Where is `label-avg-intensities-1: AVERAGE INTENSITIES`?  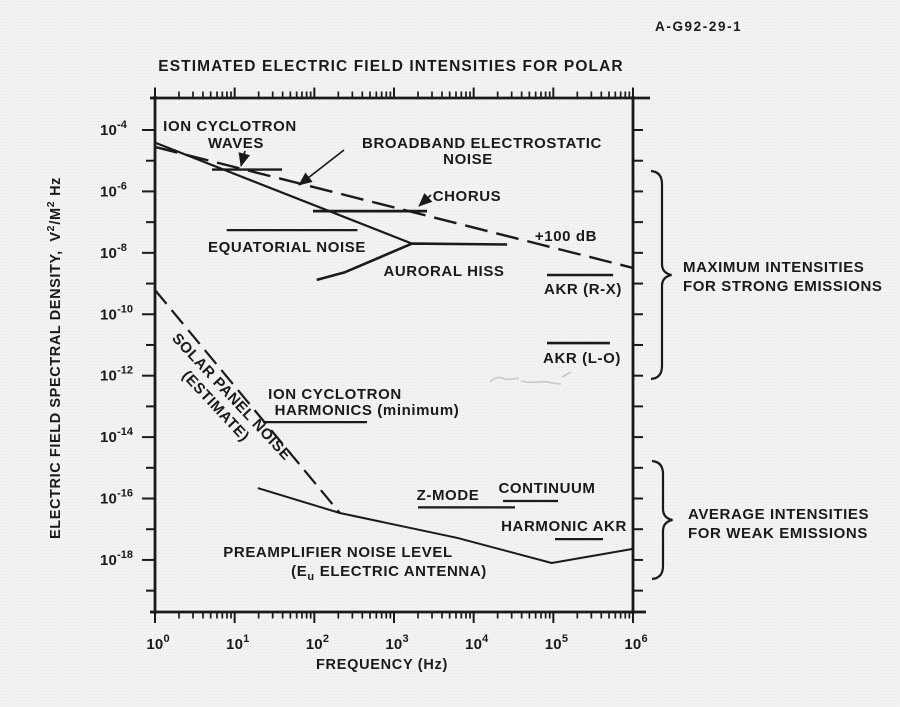 label-avg-intensities-1: AVERAGE INTENSITIES is located at coordinates (778, 514).